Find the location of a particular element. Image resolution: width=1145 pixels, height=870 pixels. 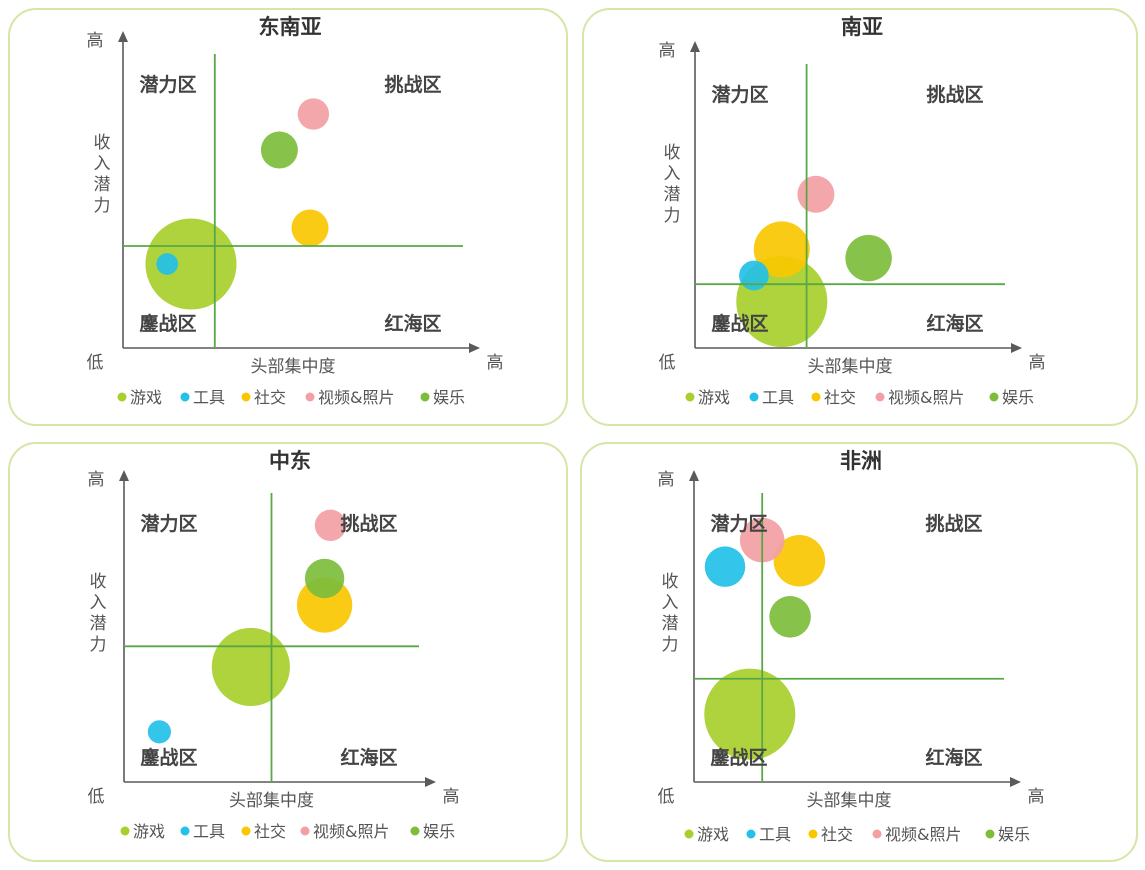

chart-title: 东南亚 is located at coordinates (290, 27).